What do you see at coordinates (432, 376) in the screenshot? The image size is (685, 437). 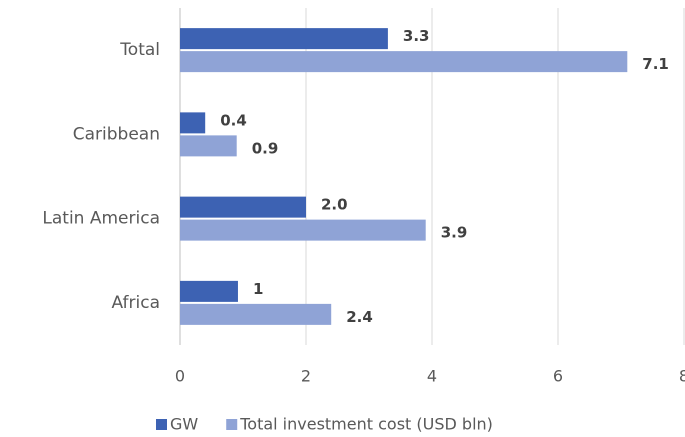 I see `x-tick-label: 4` at bounding box center [432, 376].